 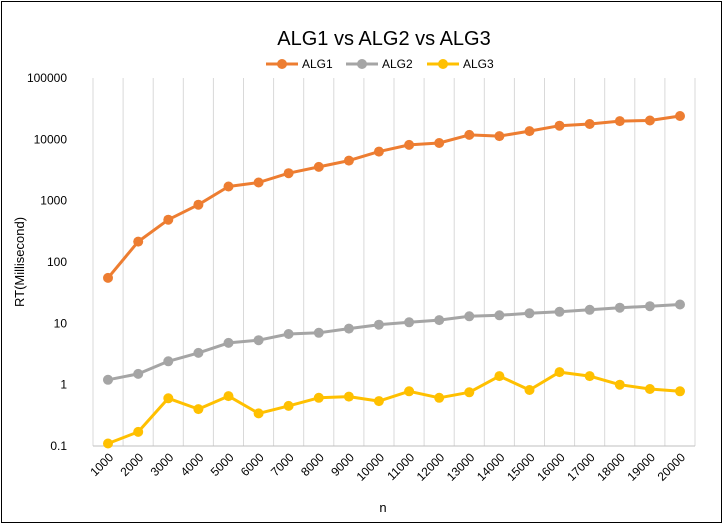 What do you see at coordinates (192, 464) in the screenshot?
I see `x-tick-label: 4000` at bounding box center [192, 464].